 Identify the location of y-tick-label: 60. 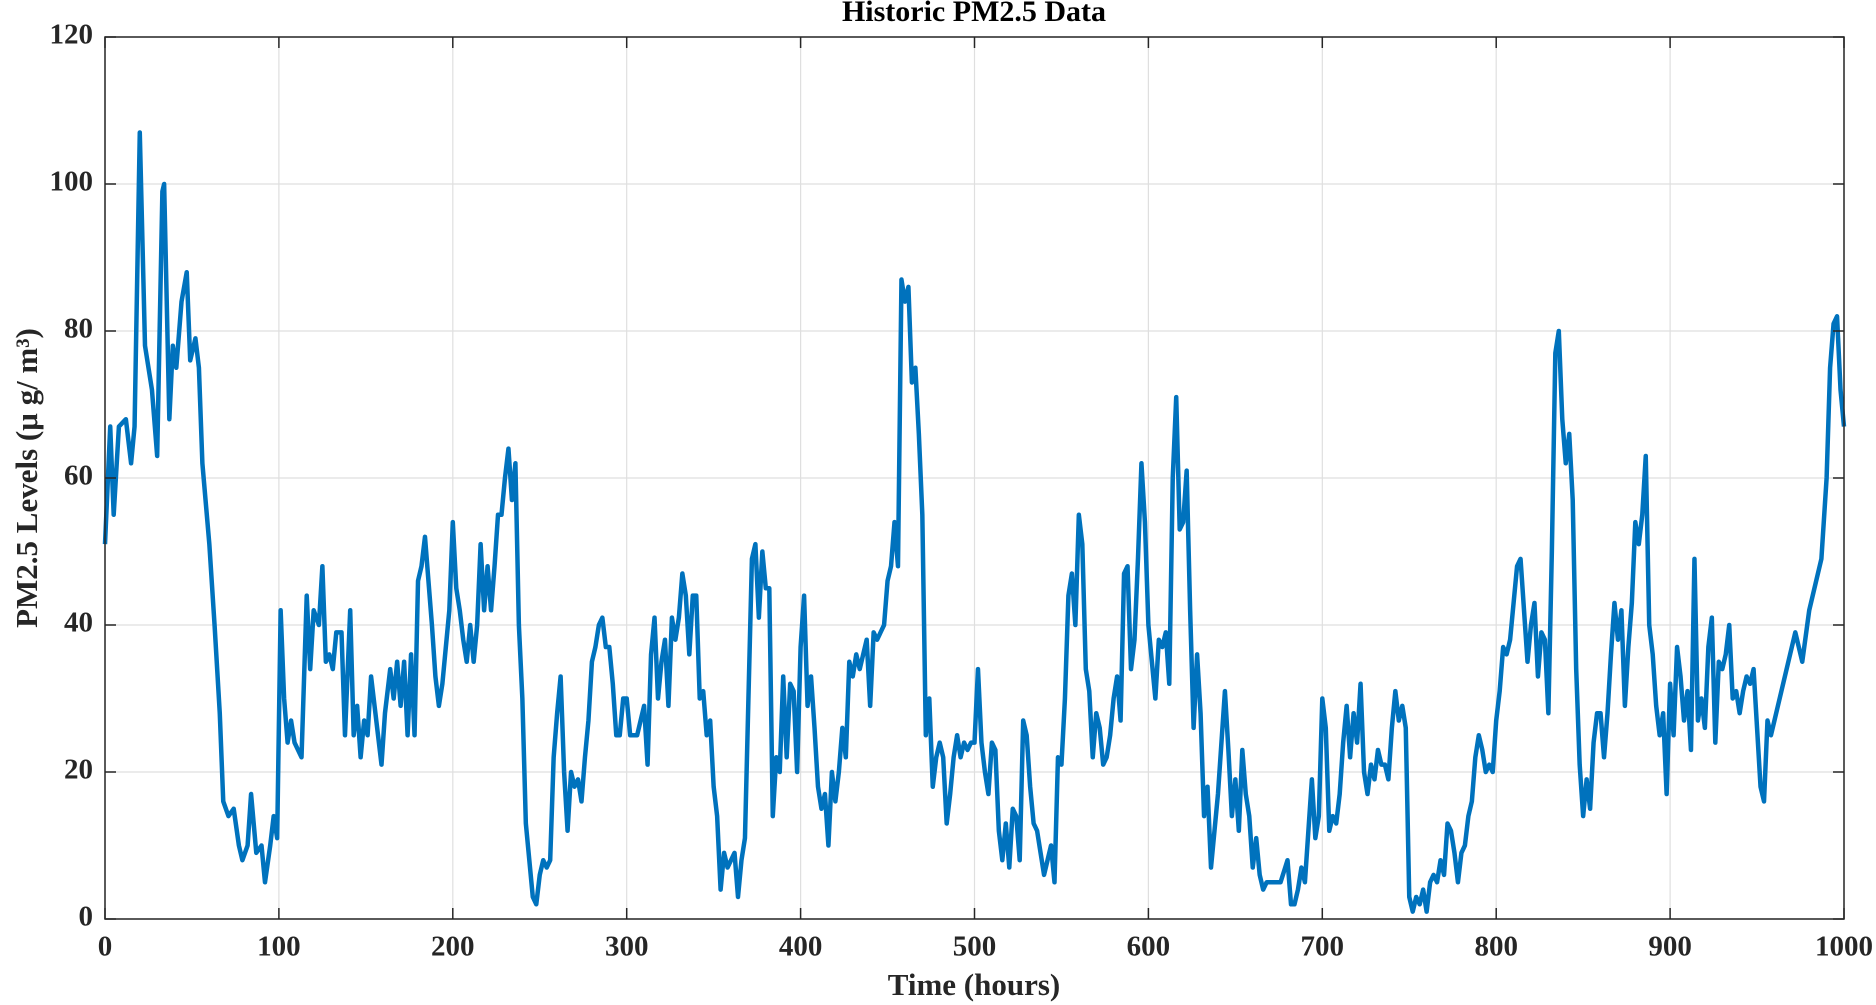
(78, 476).